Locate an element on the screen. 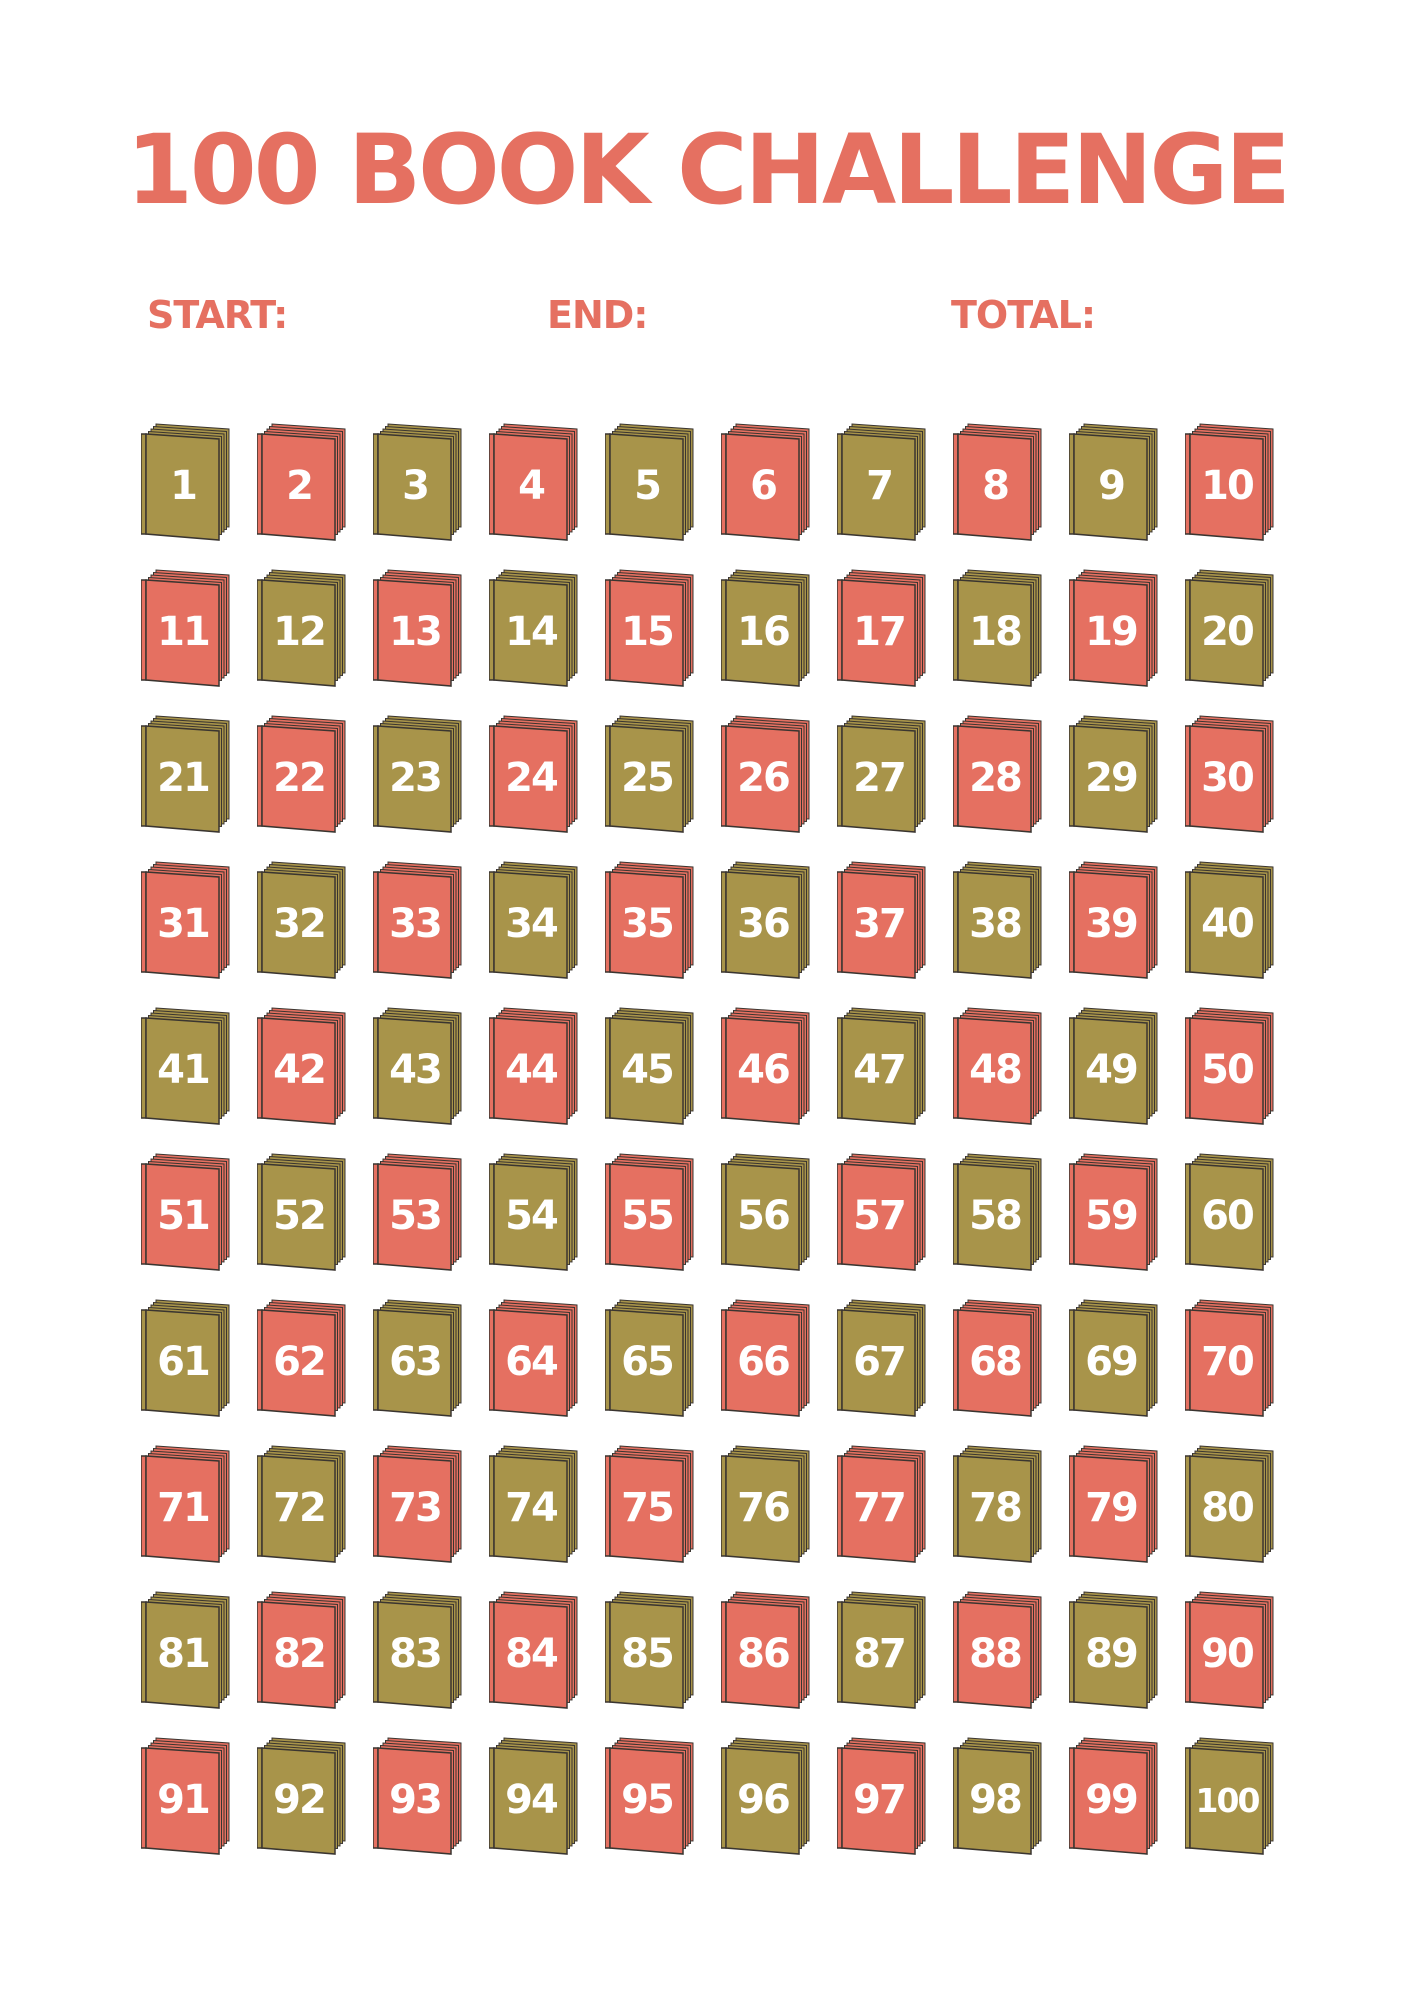  book-70: 70 is located at coordinates (1231, 1358).